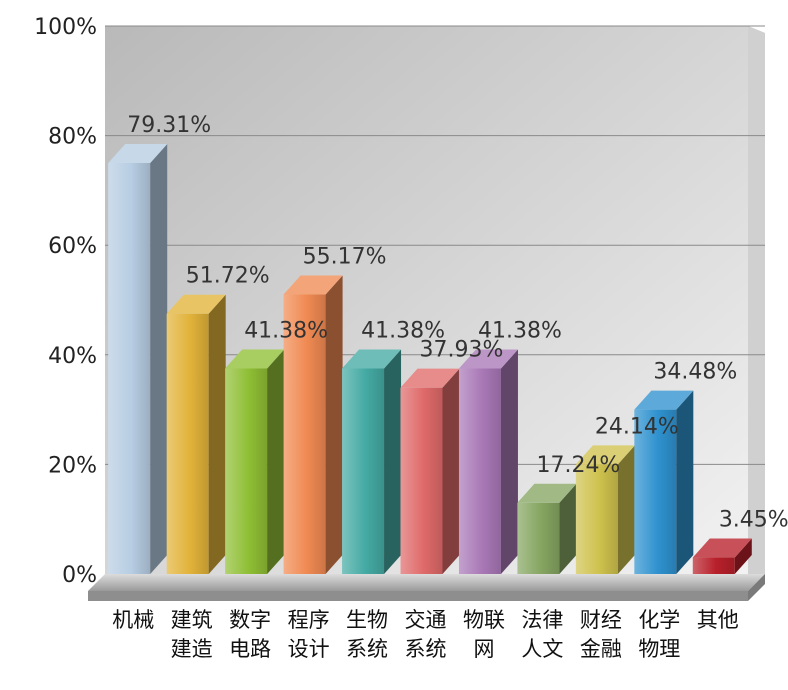 This screenshot has height=690, width=788. I want to click on x-tick-label: 金融, so click(601, 649).